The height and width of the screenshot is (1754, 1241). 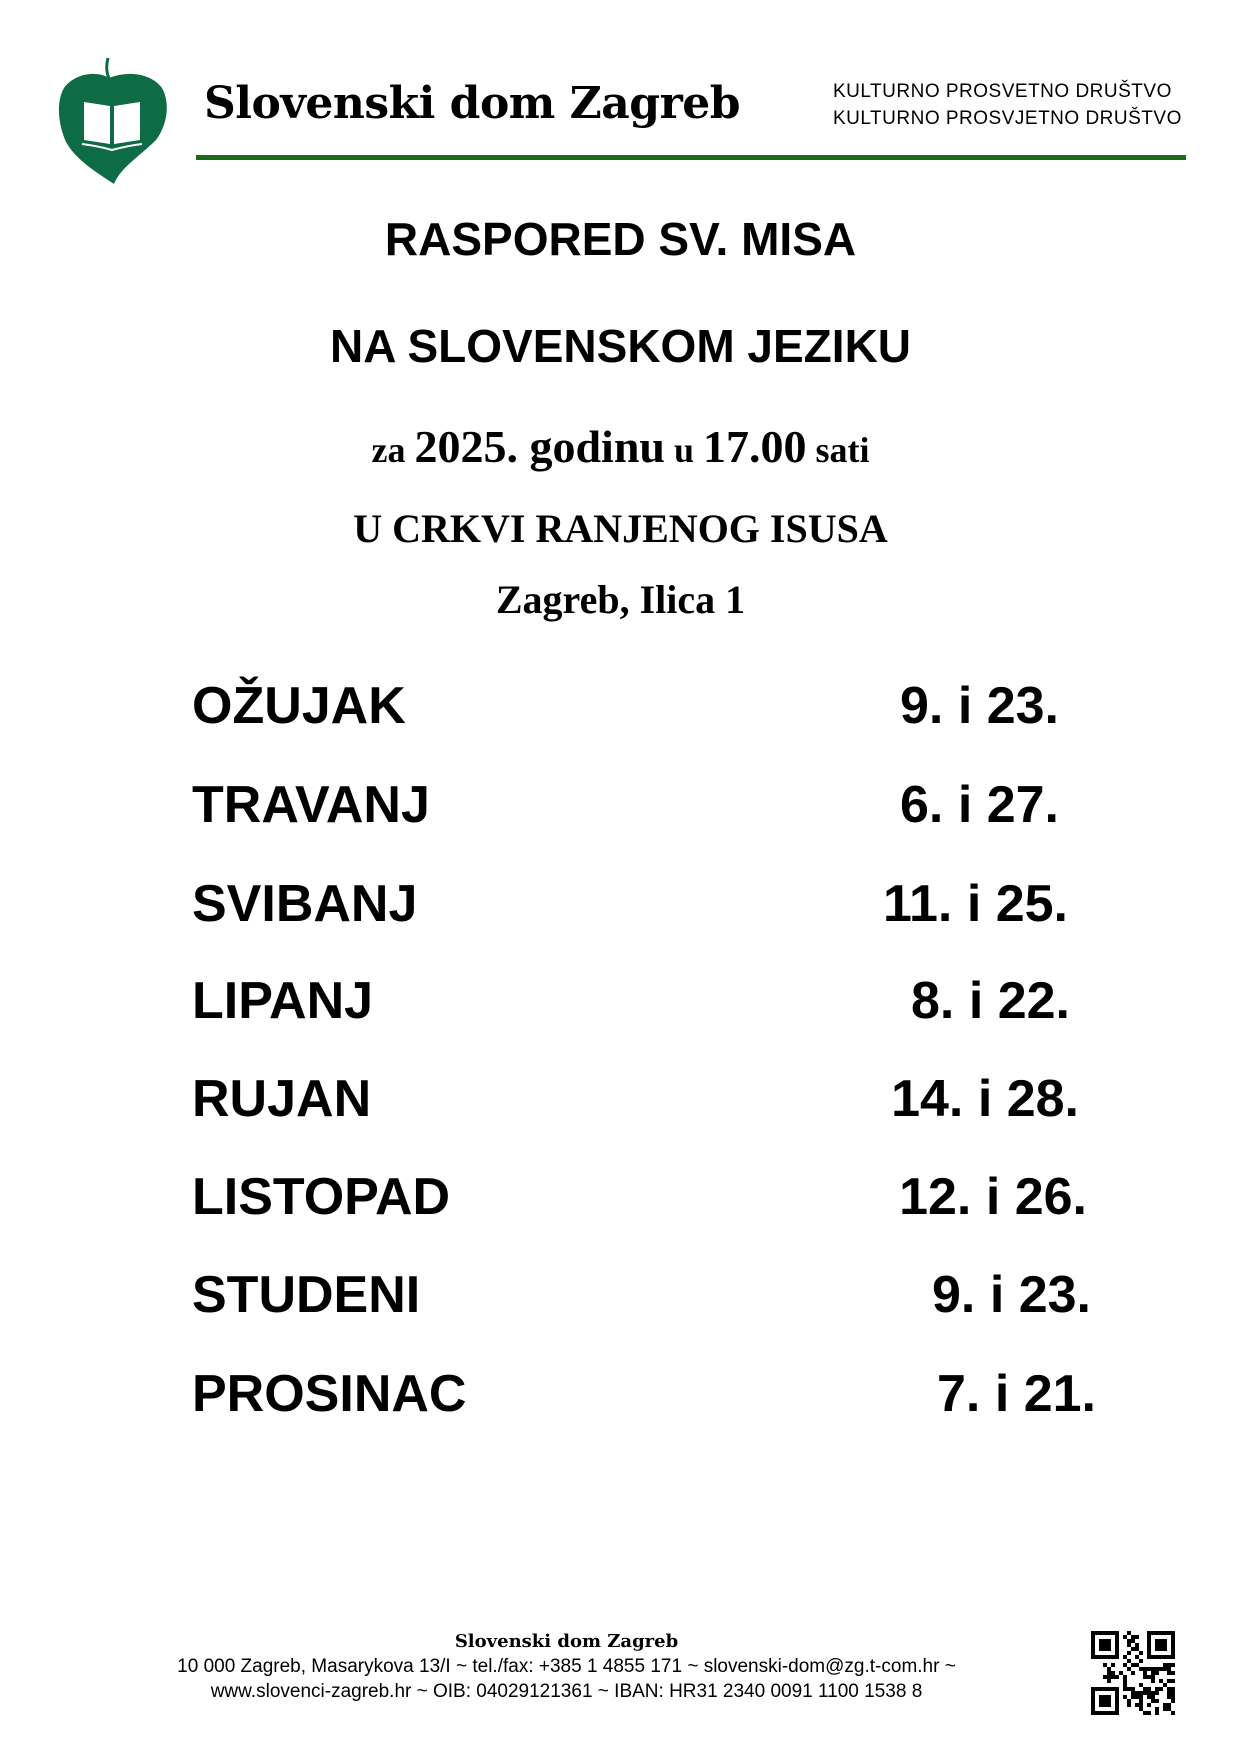 I want to click on title-line-1: RASPORED SV. MISA, so click(x=620, y=239).